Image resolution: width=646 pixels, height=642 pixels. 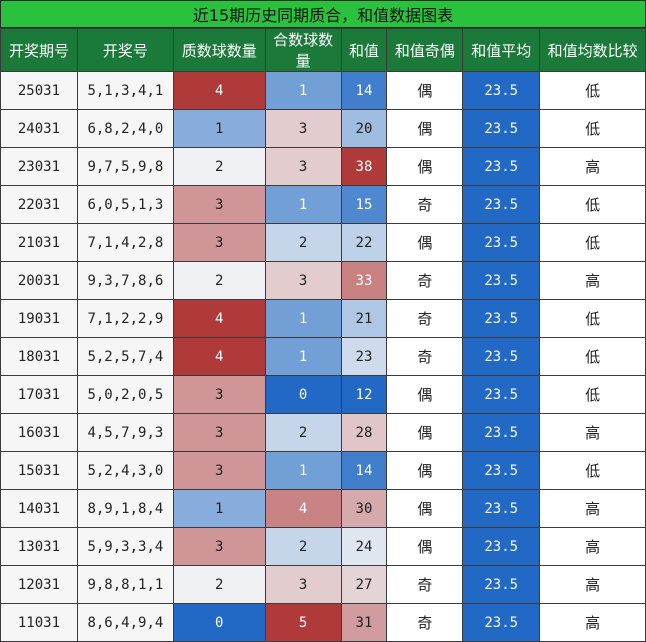 What do you see at coordinates (125, 432) in the screenshot?
I see `cell-numbers: 4,5,7,9,3` at bounding box center [125, 432].